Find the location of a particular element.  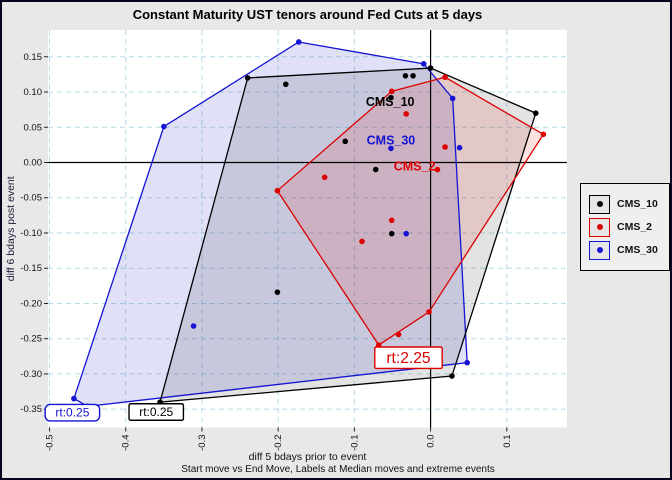

x-tick-label: 0.1 is located at coordinates (507, 441).